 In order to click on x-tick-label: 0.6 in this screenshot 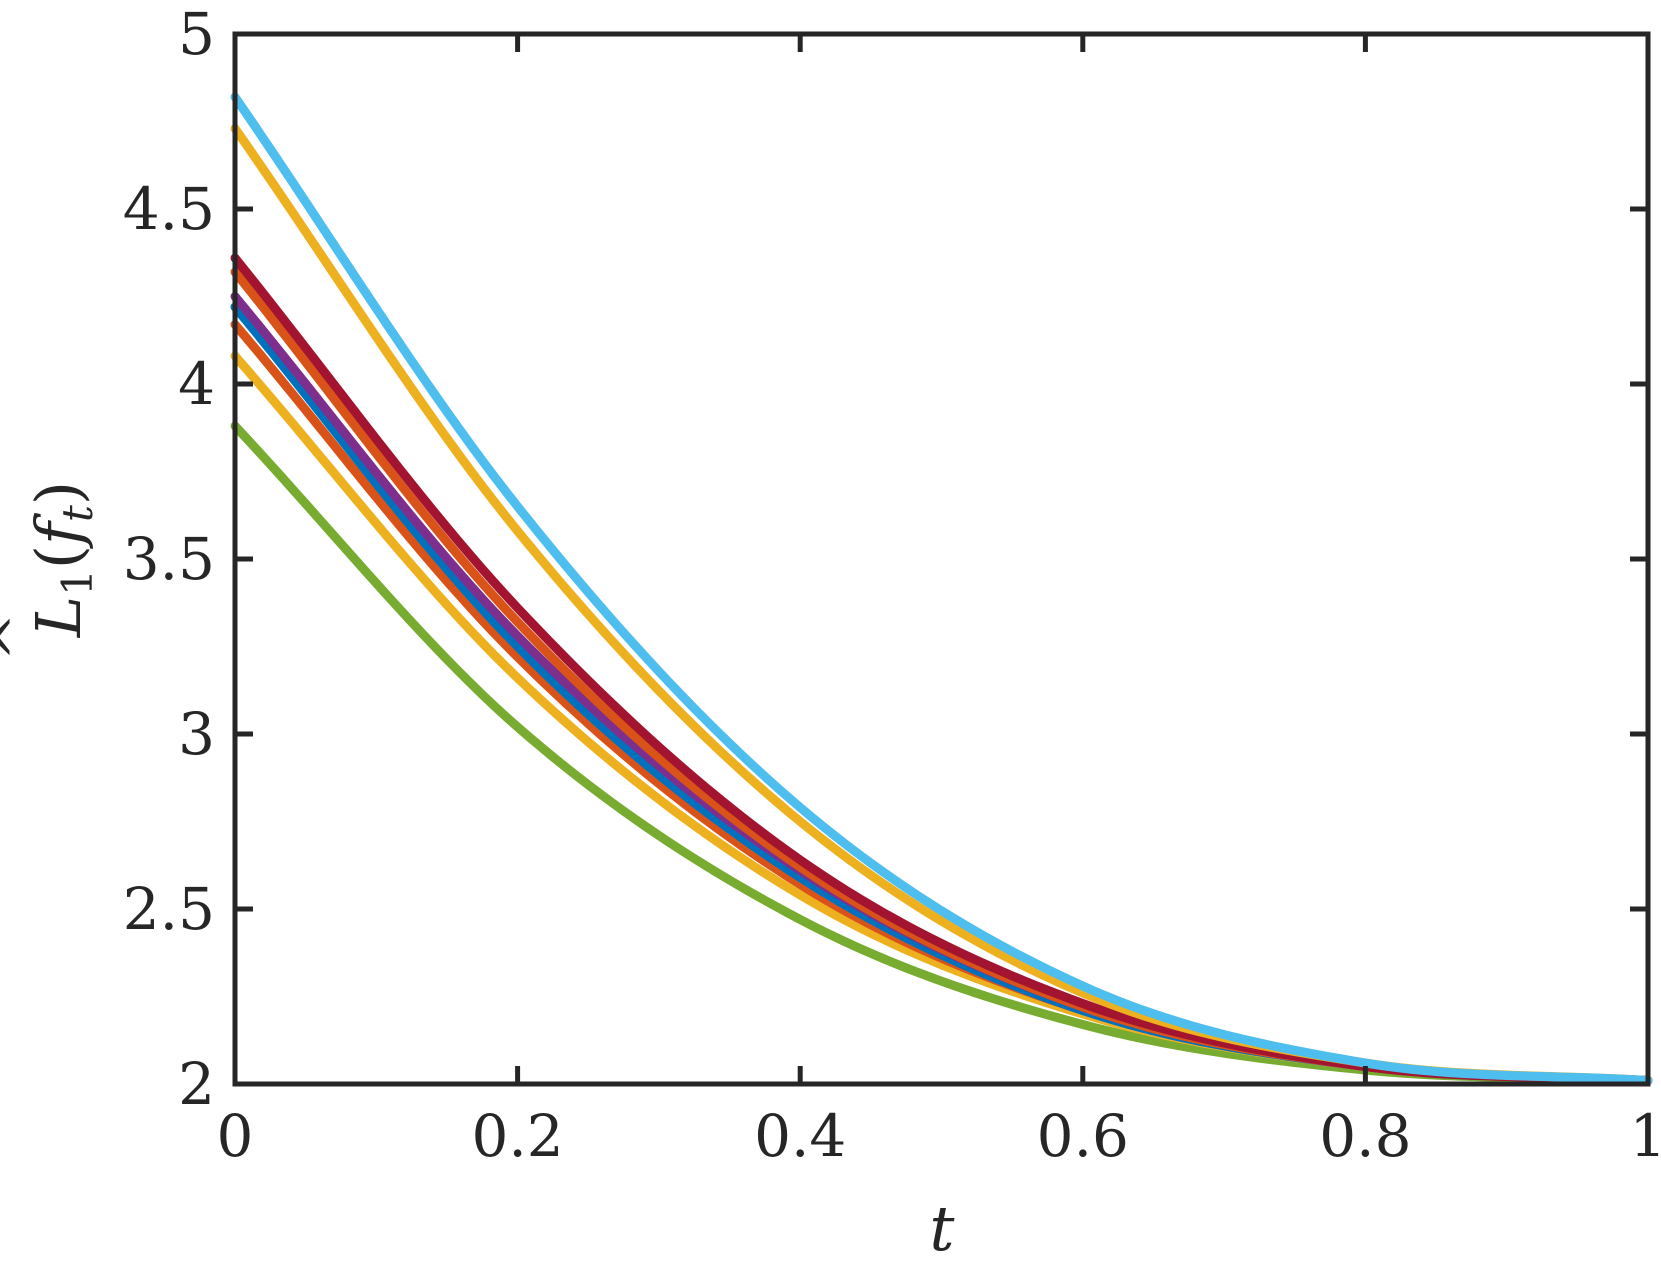, I will do `click(1083, 1136)`.